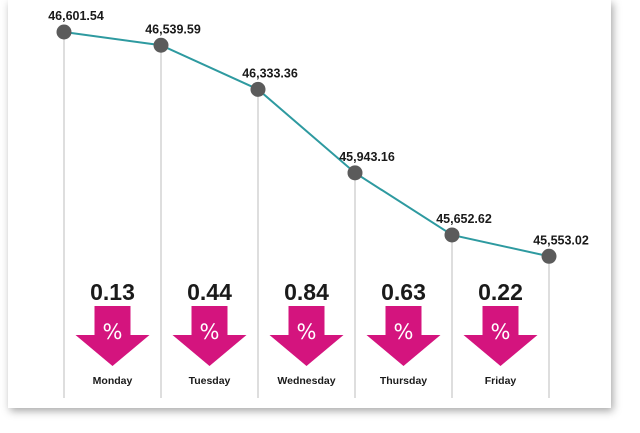  I want to click on change-arrows: 0.13% 0.44% 0.84% 0.63% 0.22%, so click(306, 322).